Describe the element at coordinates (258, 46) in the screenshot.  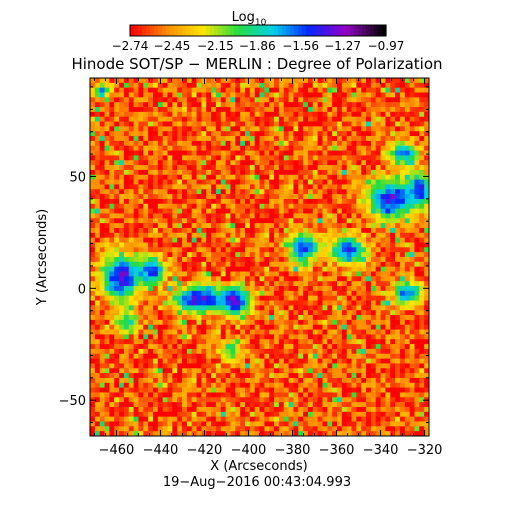
I see `colorbar-tick-labels: −2.74 −2.45 −2.15 −1.86 −1.56 −1.27 −0.97` at that location.